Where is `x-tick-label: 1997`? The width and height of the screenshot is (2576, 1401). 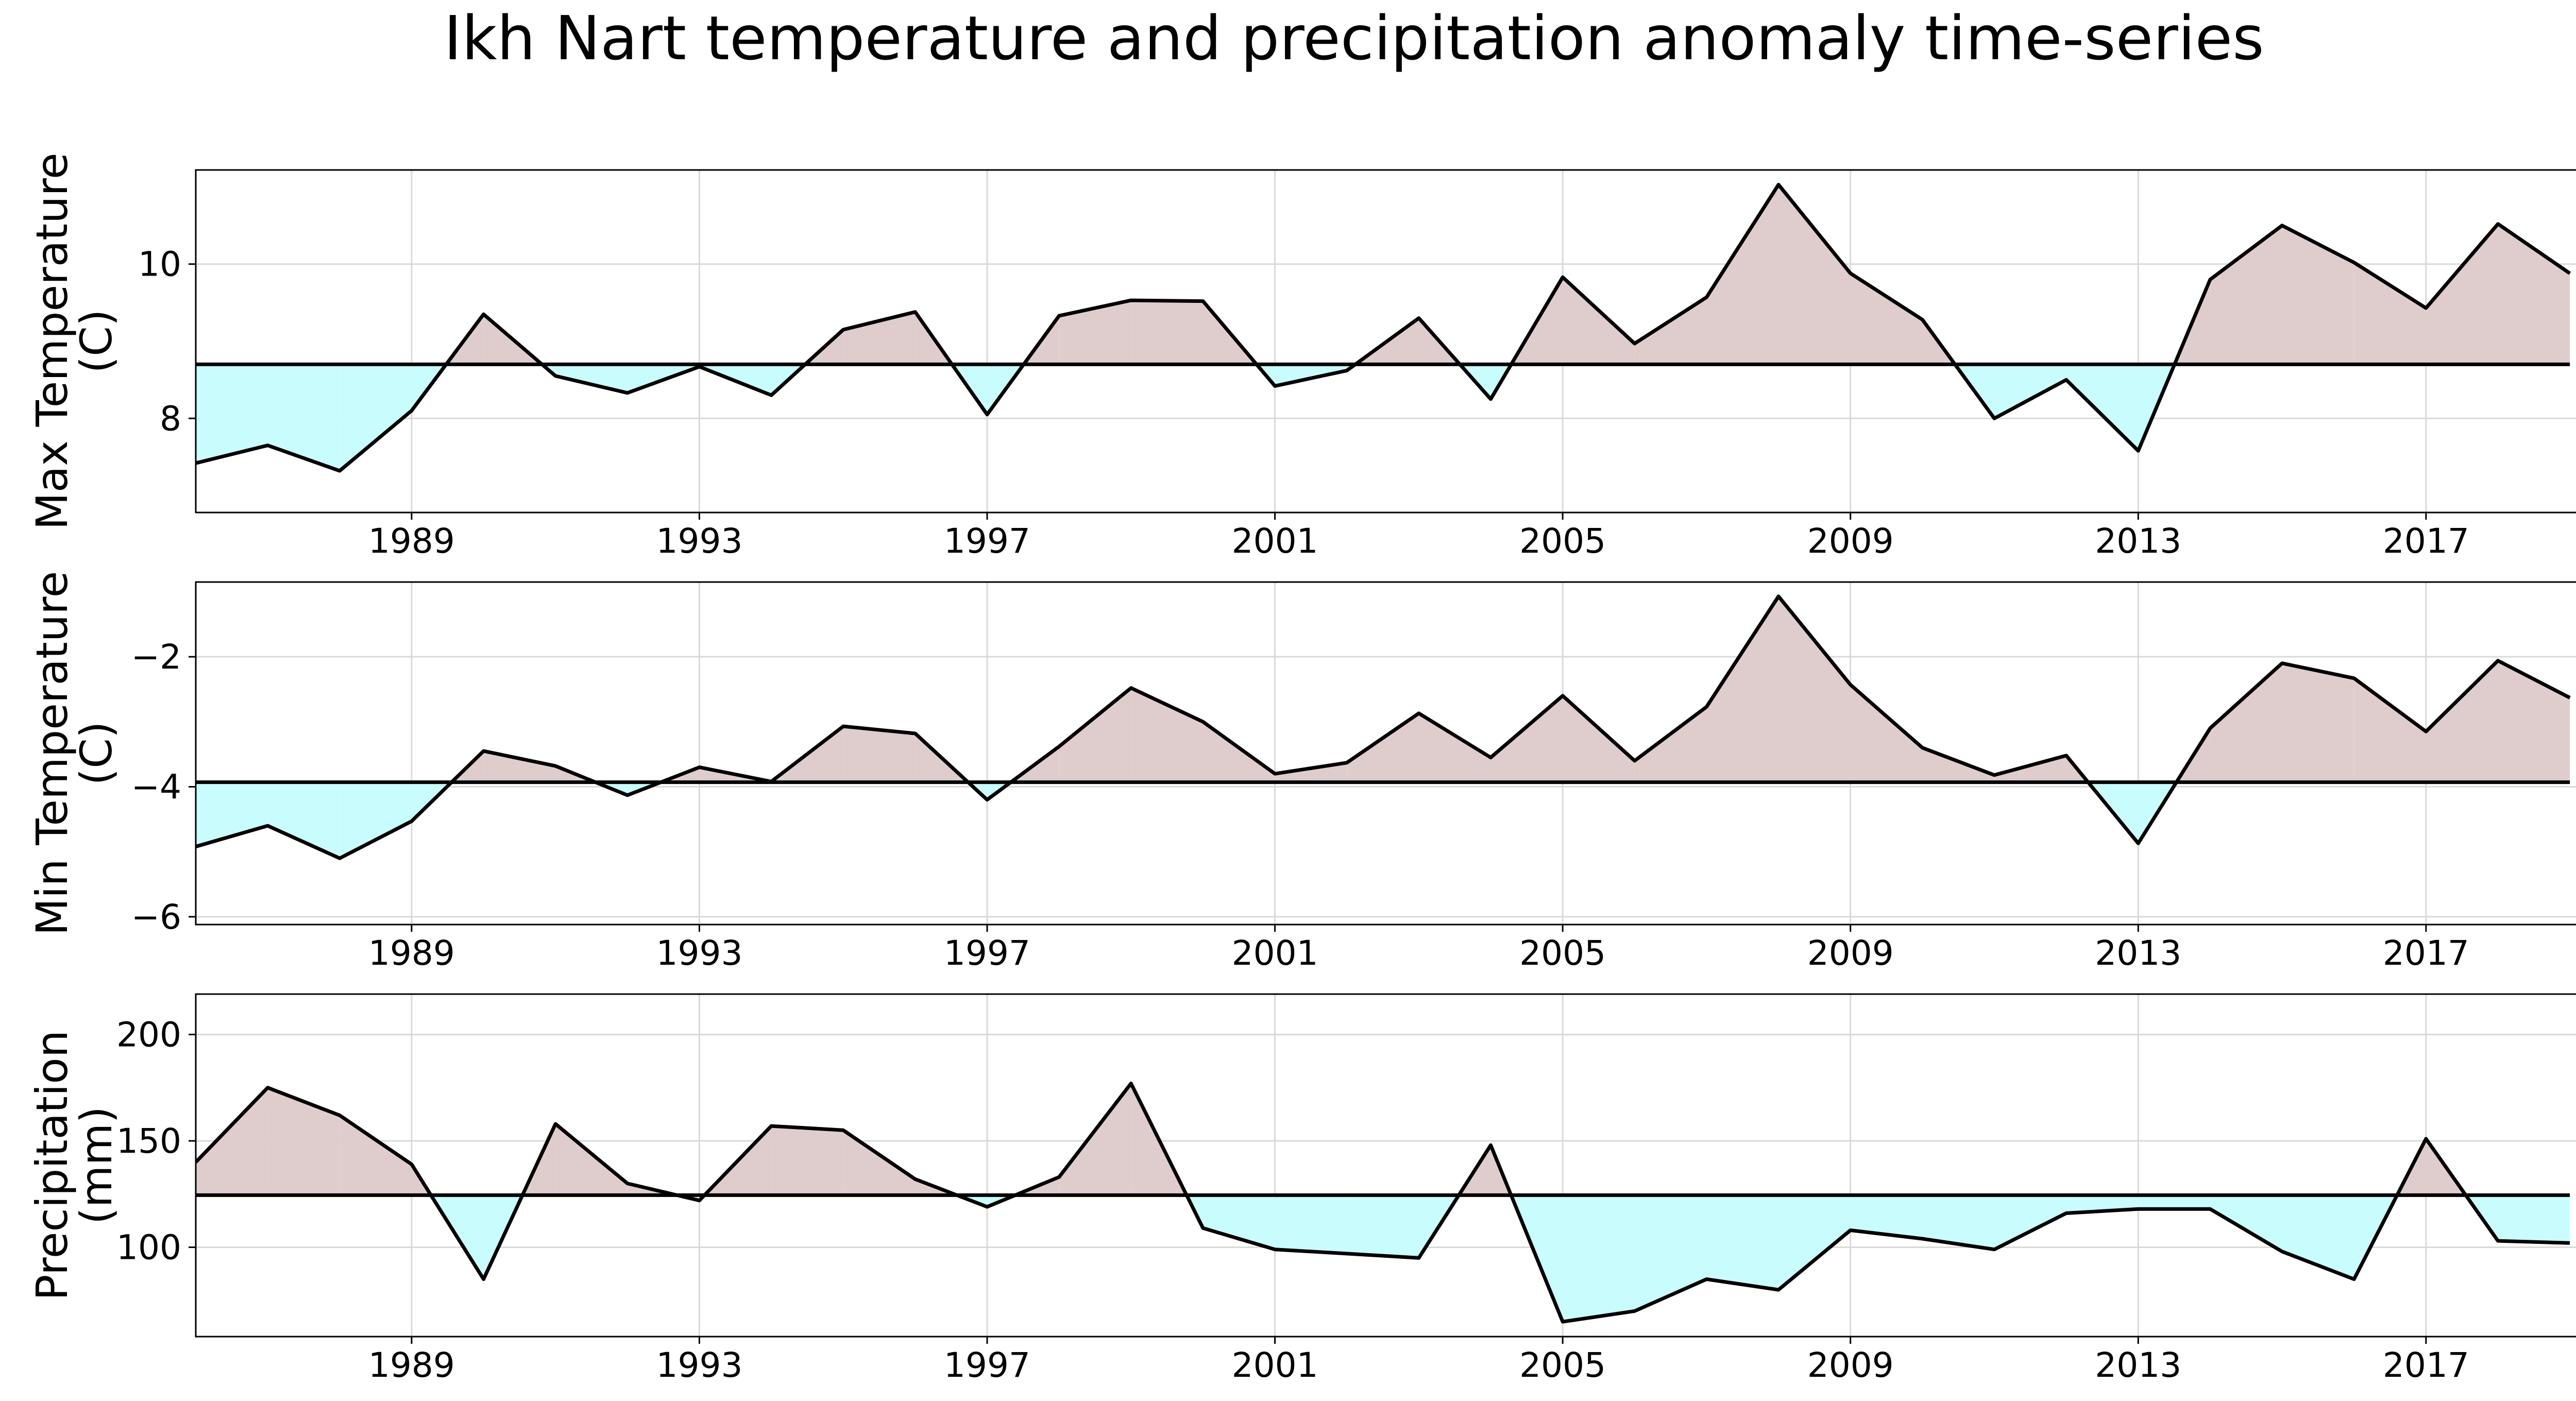 x-tick-label: 1997 is located at coordinates (987, 1365).